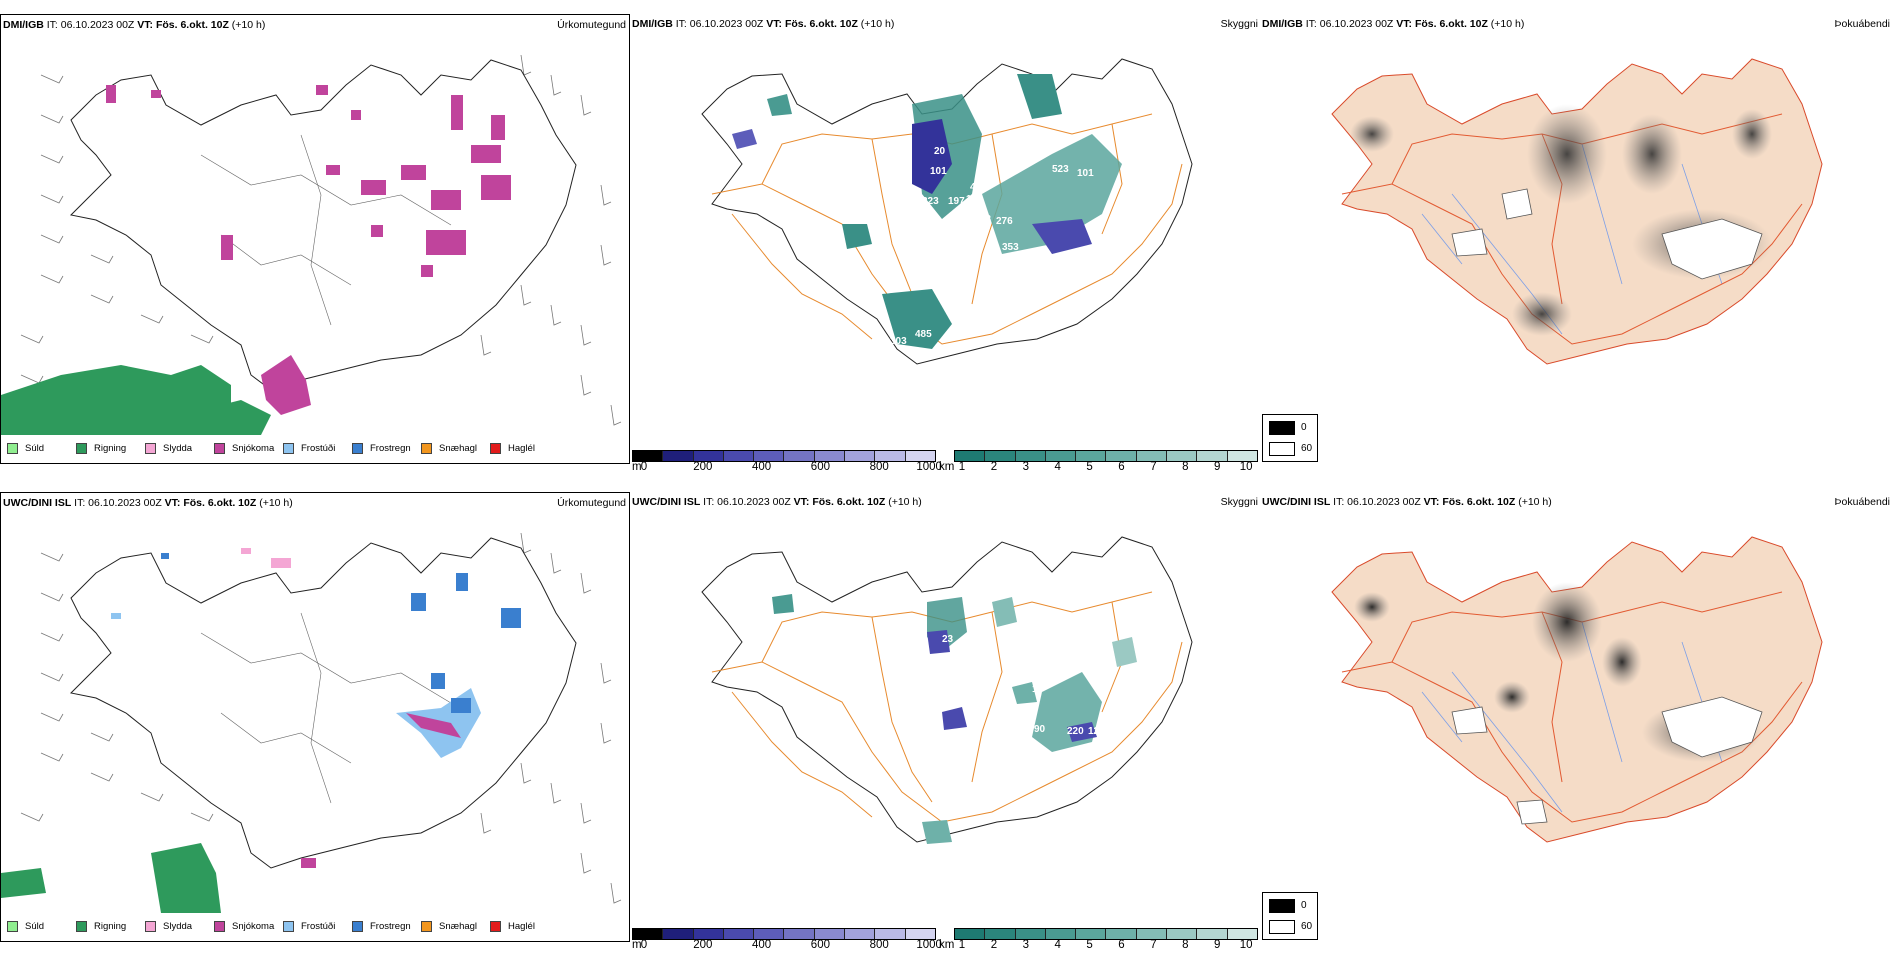 This screenshot has width=1900, height=953. Describe the element at coordinates (316, 708) in the screenshot. I see `precip-areas` at that location.